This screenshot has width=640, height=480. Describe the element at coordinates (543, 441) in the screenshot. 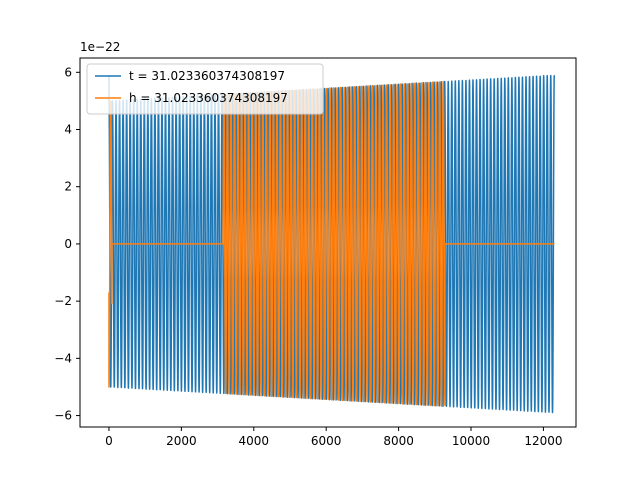

I see `x-tick-label: 12000` at that location.